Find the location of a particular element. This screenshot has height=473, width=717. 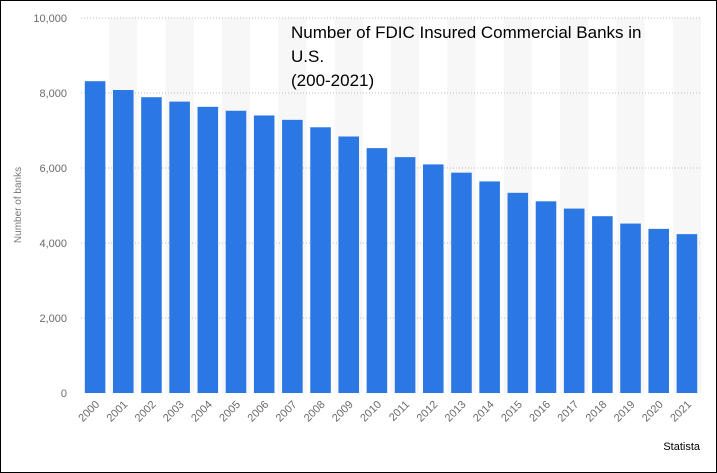

bar-2004 is located at coordinates (208, 250).